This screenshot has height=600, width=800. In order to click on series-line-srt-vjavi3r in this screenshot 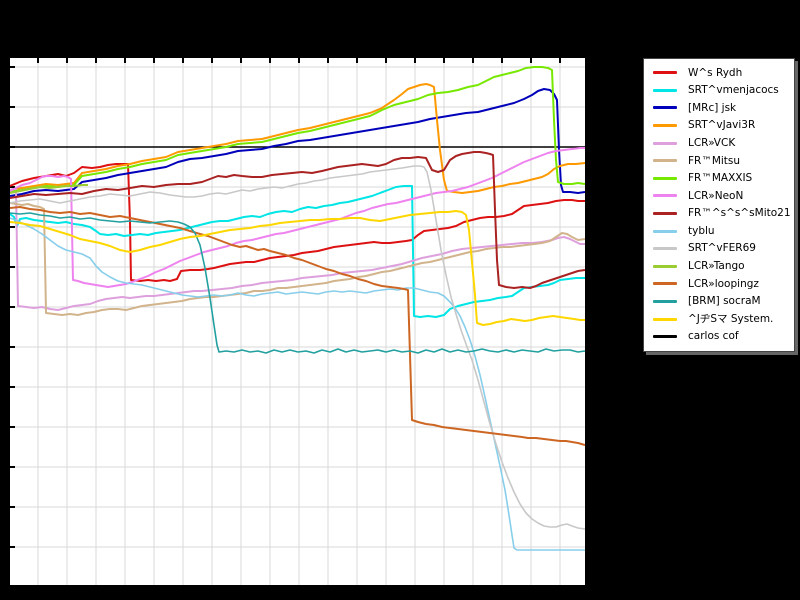, I will do `click(297, 138)`.